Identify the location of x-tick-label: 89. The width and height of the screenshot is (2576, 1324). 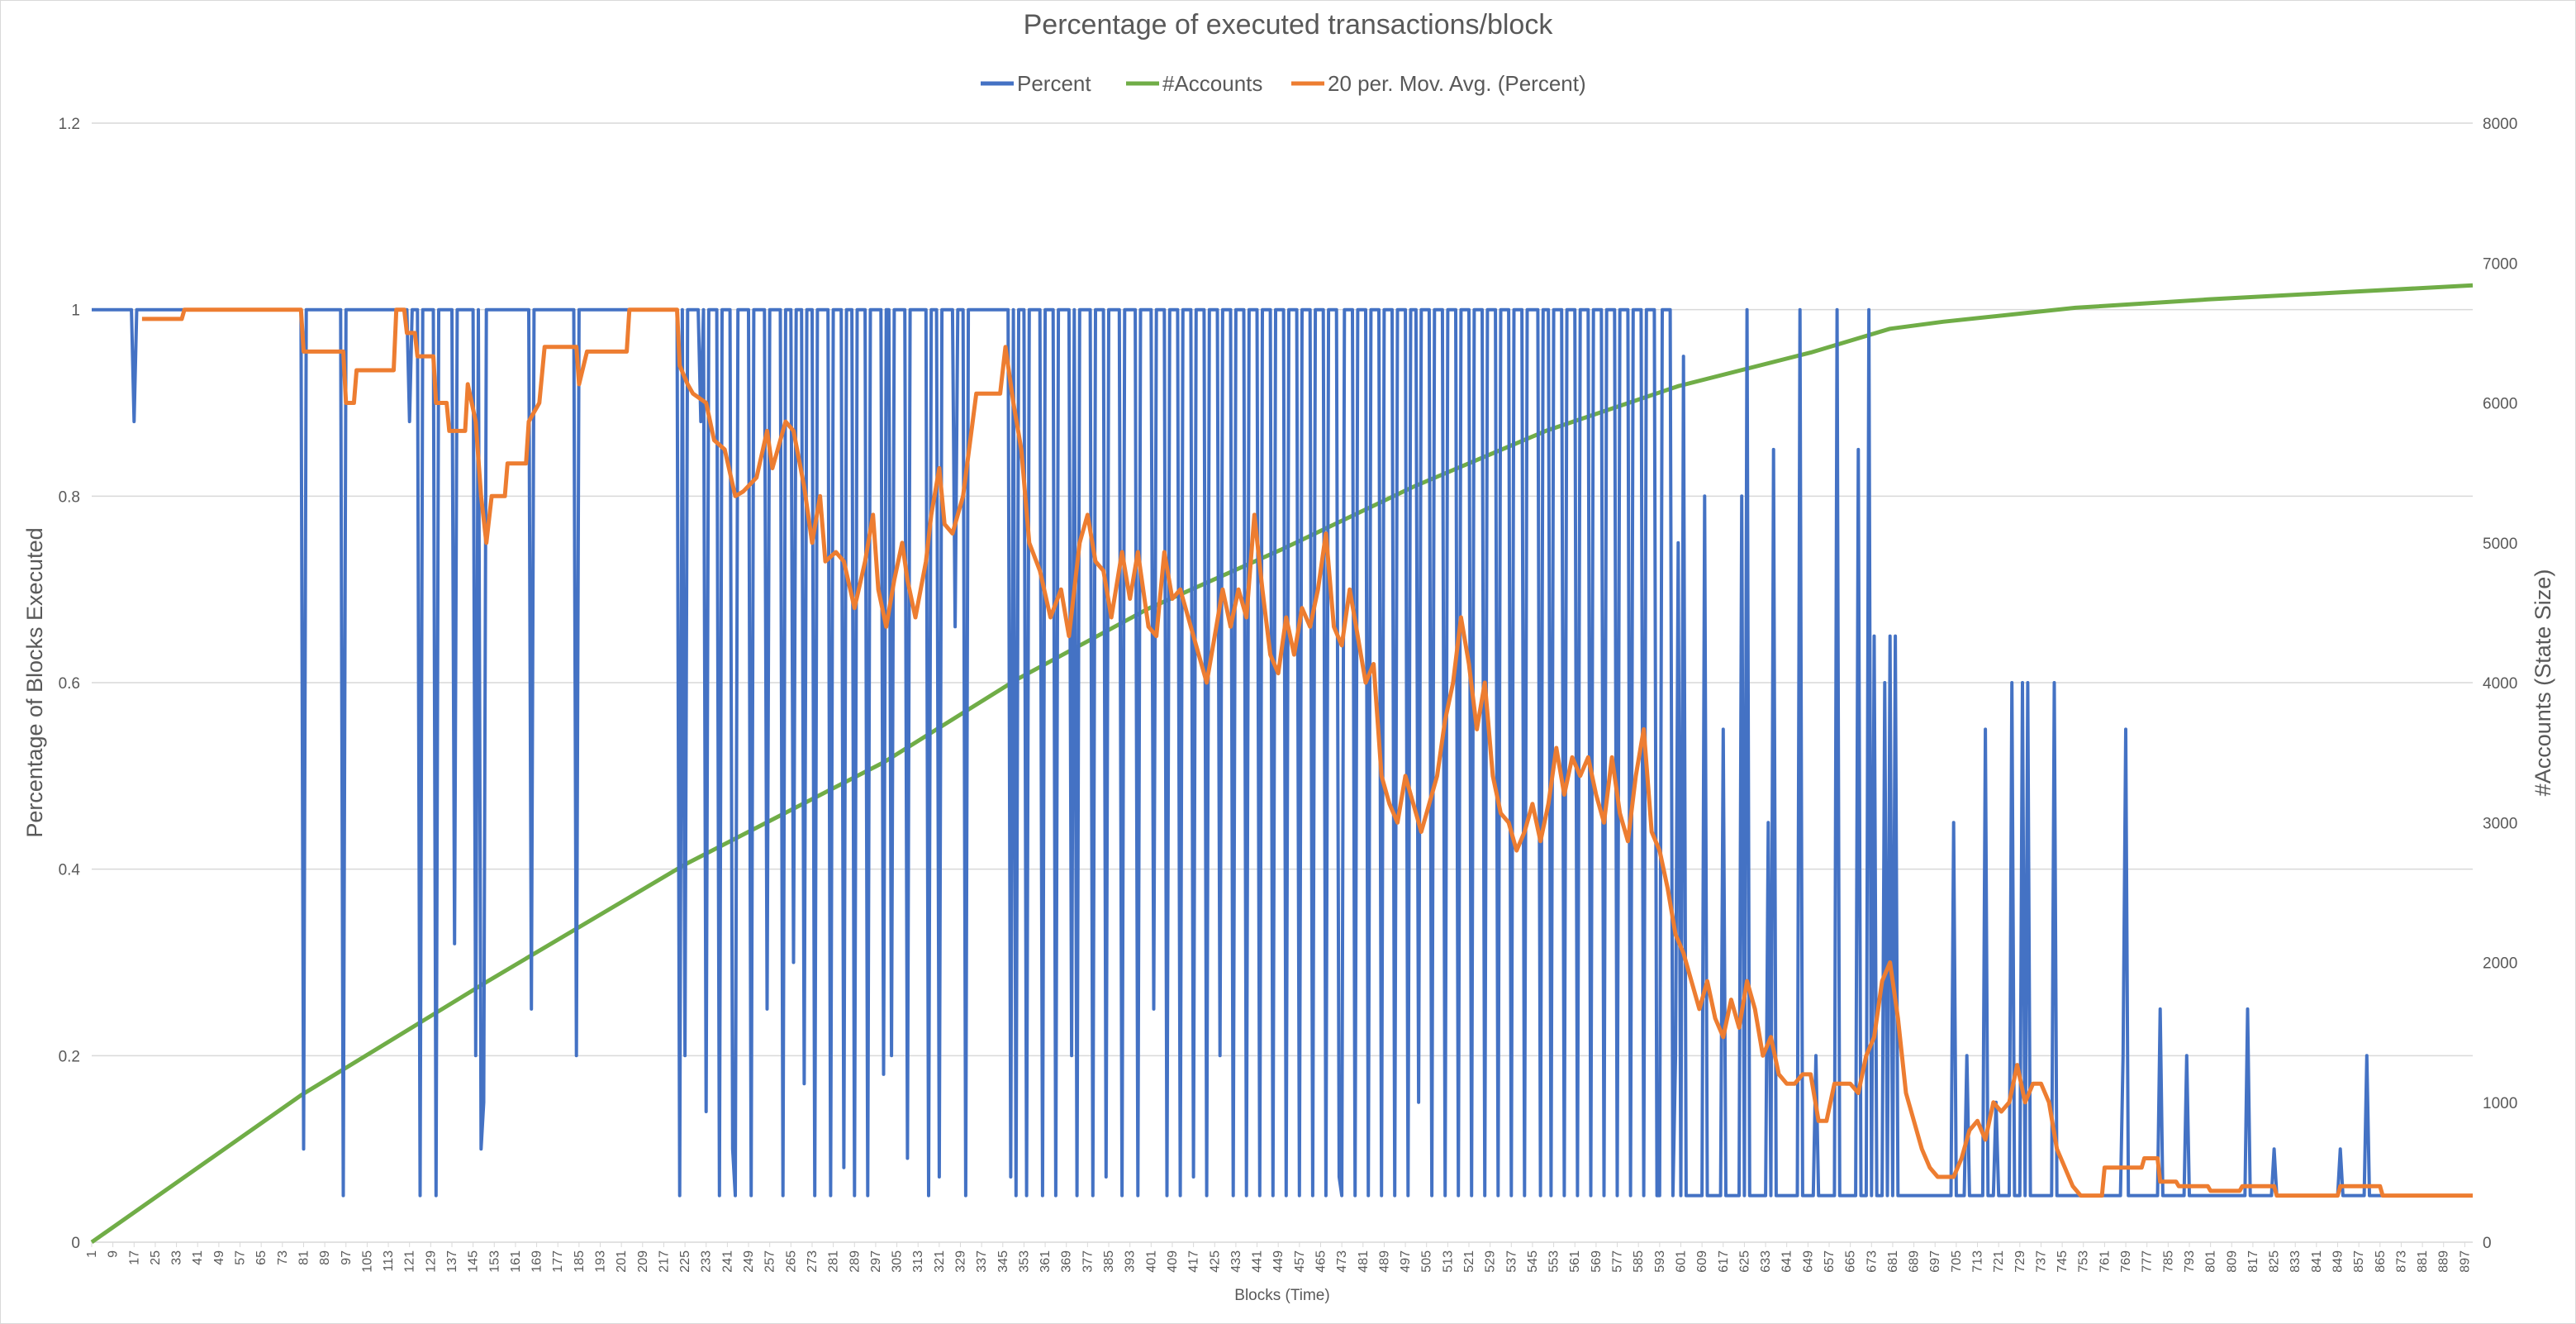
(325, 1257).